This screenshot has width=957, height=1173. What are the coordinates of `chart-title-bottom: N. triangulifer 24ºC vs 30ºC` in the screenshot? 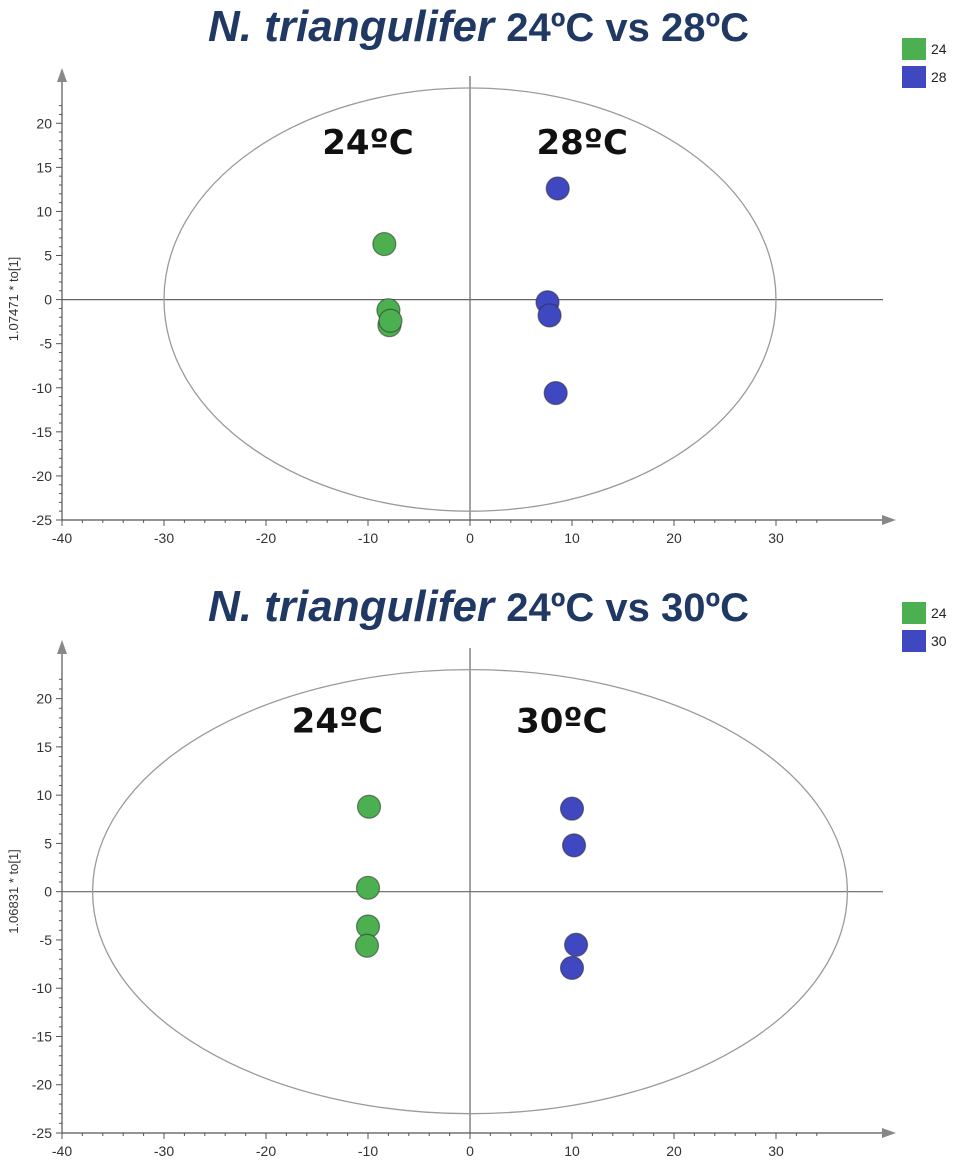 It's located at (478, 607).